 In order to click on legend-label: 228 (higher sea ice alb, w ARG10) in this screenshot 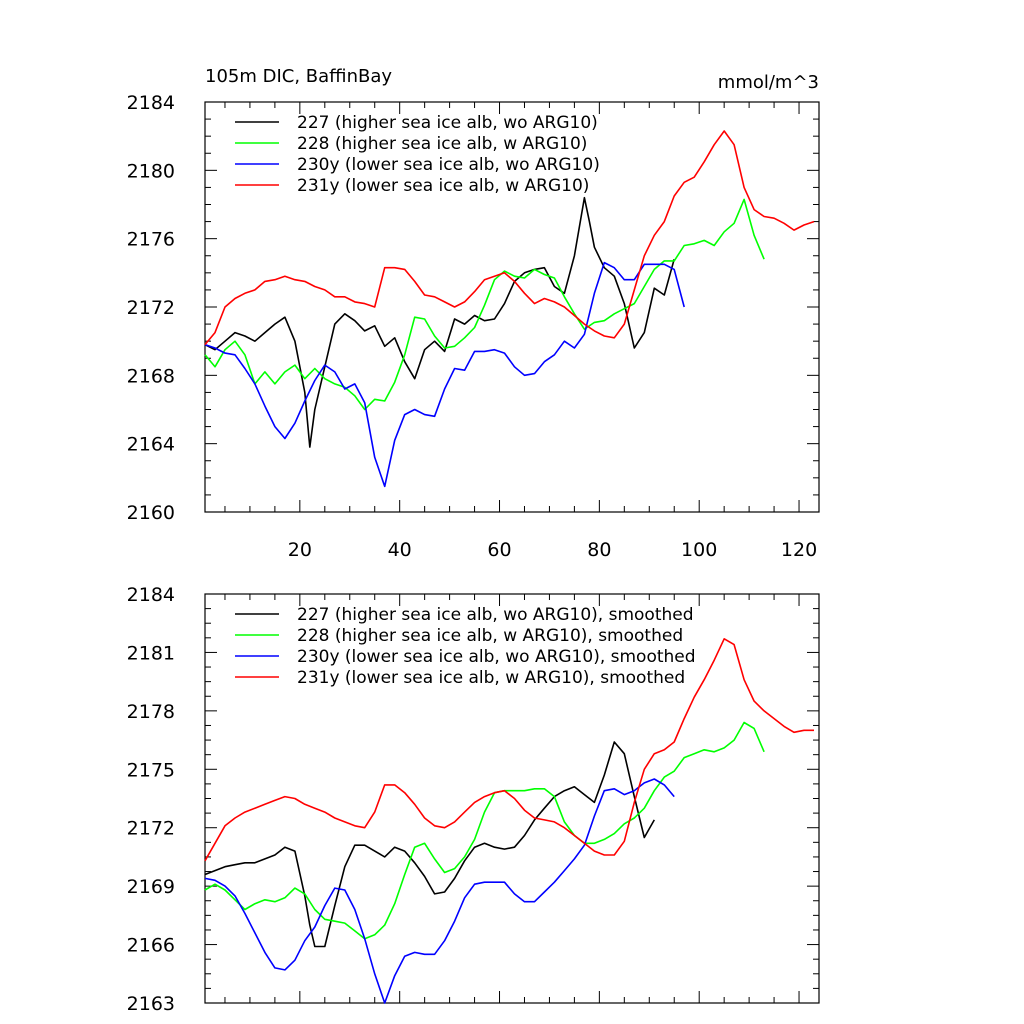, I will do `click(442, 144)`.